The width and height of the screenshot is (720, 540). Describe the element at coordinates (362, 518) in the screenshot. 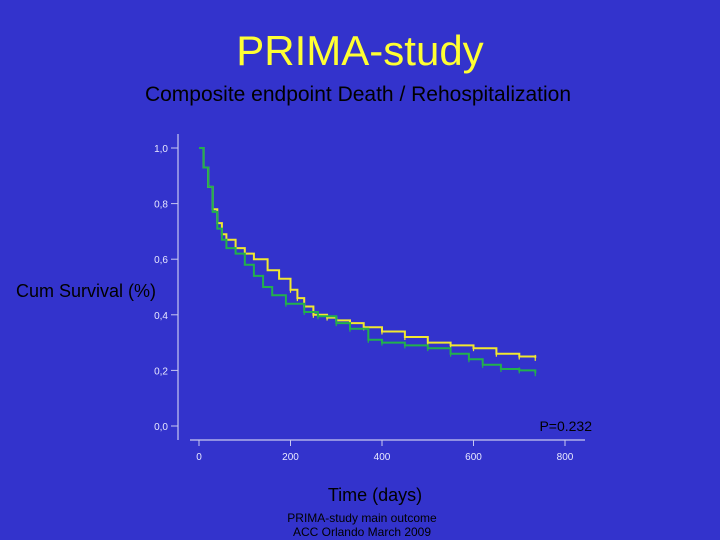

I see `footnote-line-1: PRIMA-study main outcome` at that location.